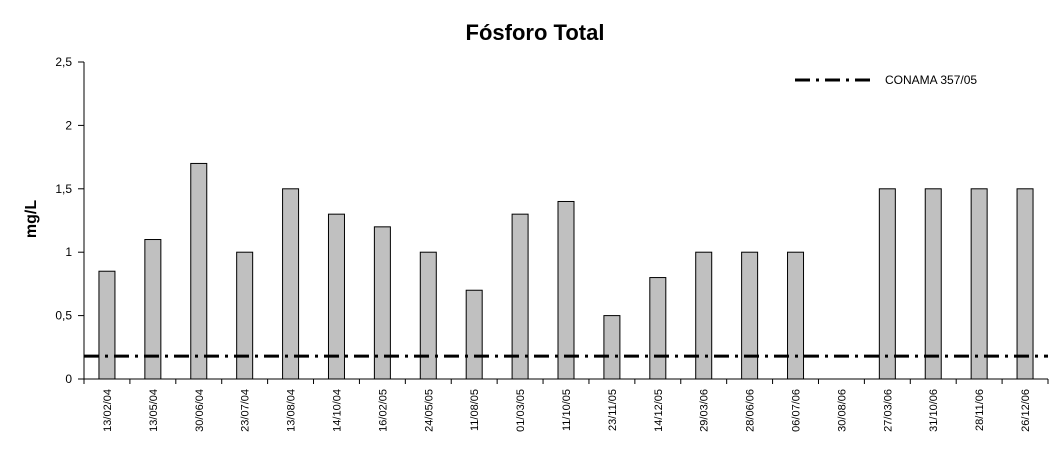  I want to click on x-tick-label: 11/10/05, so click(567, 410).